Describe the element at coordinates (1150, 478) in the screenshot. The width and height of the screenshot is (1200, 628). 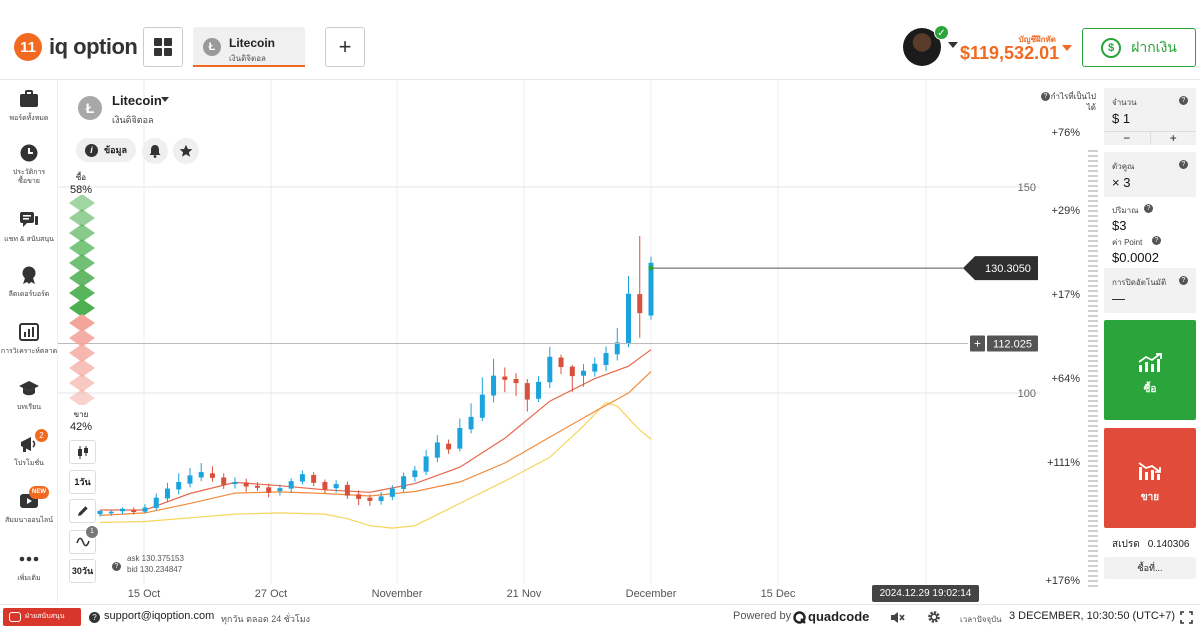
I see `sell-button: ขาย` at that location.